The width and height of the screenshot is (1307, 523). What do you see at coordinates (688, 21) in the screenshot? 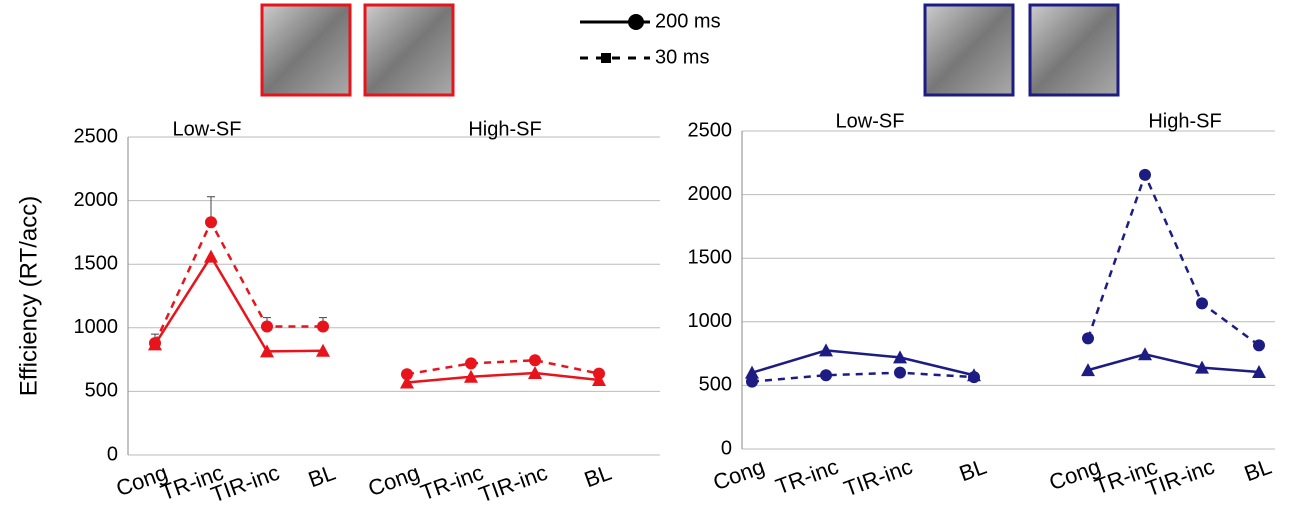
I see `legend-label: 200 ms` at bounding box center [688, 21].